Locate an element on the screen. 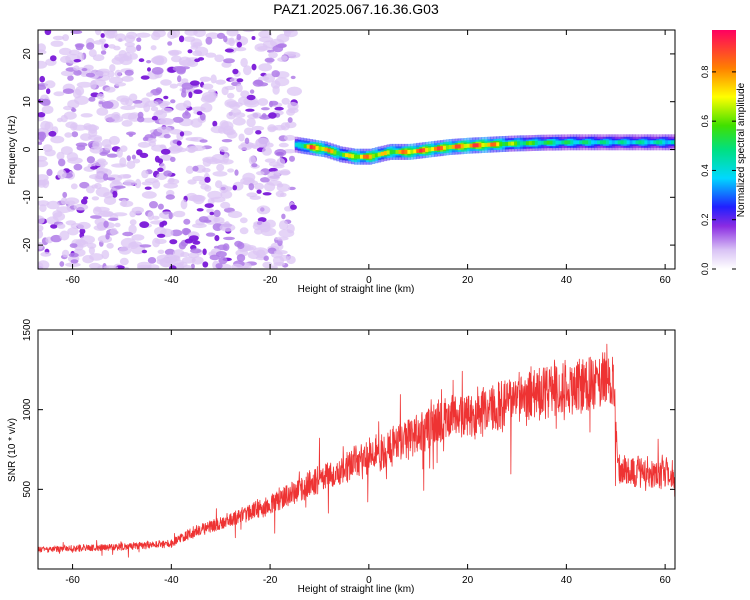 This screenshot has width=750, height=600. colorbar-ticks: 0.0 0.2 0.4 0.6 0.8 is located at coordinates (718, 170).